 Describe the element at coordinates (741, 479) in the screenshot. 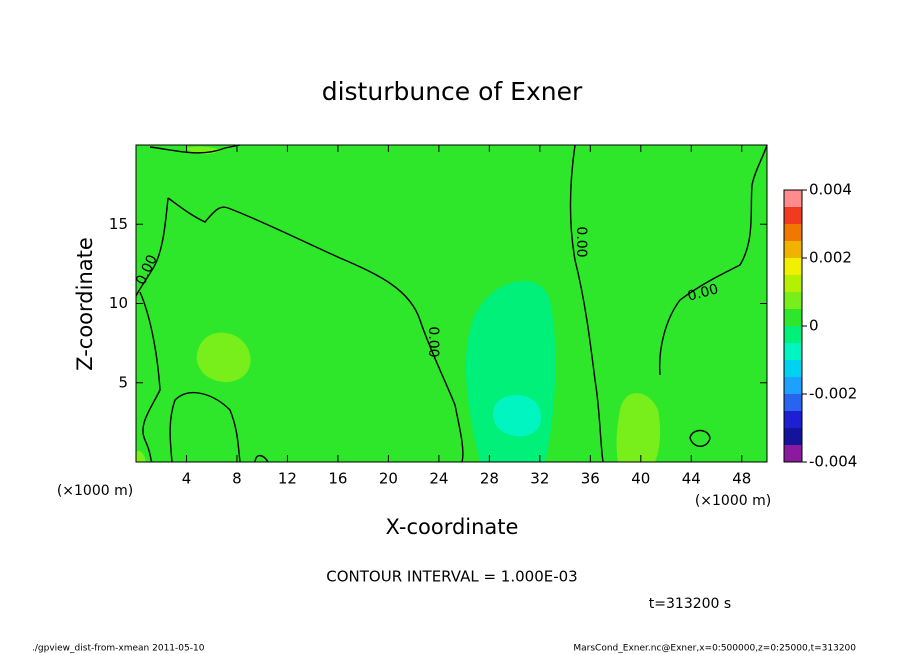

I see `x-tick-label: 48` at that location.